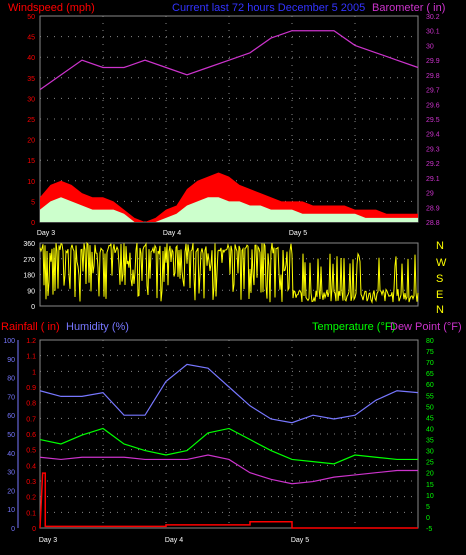  I want to click on temperature-tick-label: 80, so click(430, 341).